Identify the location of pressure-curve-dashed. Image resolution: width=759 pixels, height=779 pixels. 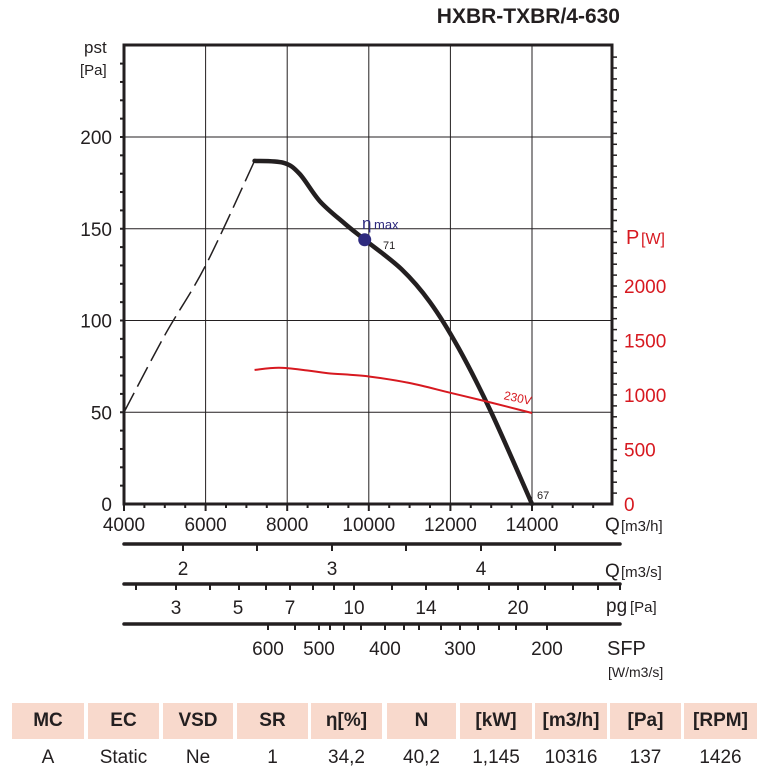
(189, 286).